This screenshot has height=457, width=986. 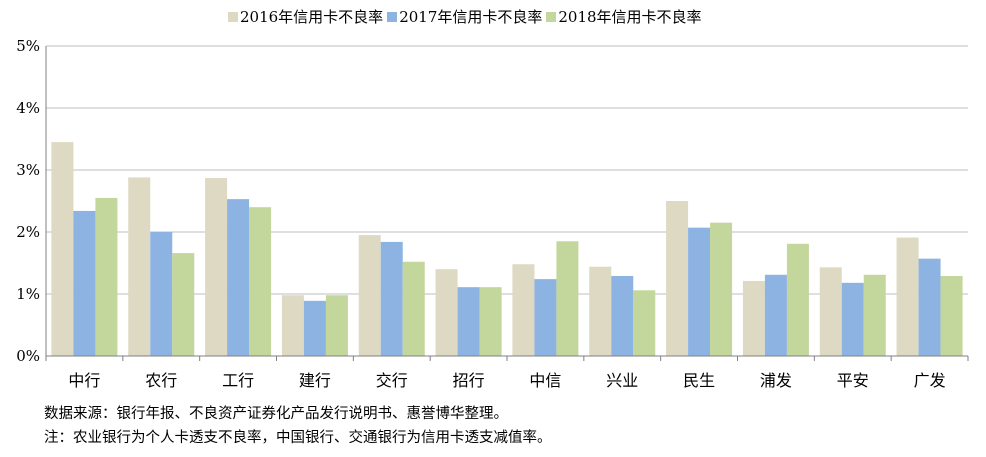 I want to click on source-note: 数据来源：银行年报、不良资产证券化产品发行说明书、惠誉博华整理。, so click(x=276, y=414).